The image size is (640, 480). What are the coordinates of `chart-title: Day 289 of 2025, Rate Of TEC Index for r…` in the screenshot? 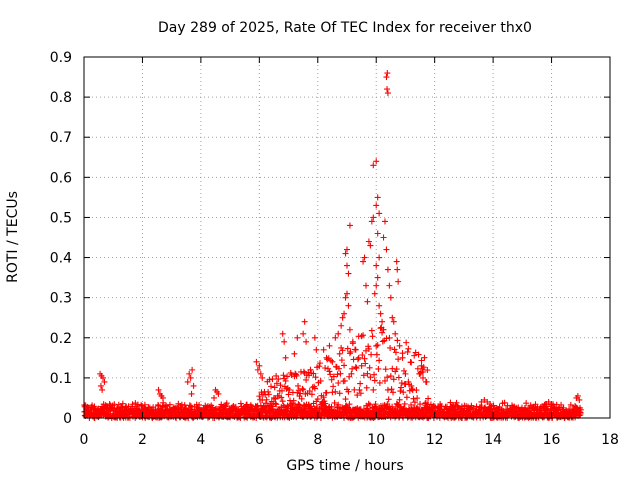 It's located at (345, 28).